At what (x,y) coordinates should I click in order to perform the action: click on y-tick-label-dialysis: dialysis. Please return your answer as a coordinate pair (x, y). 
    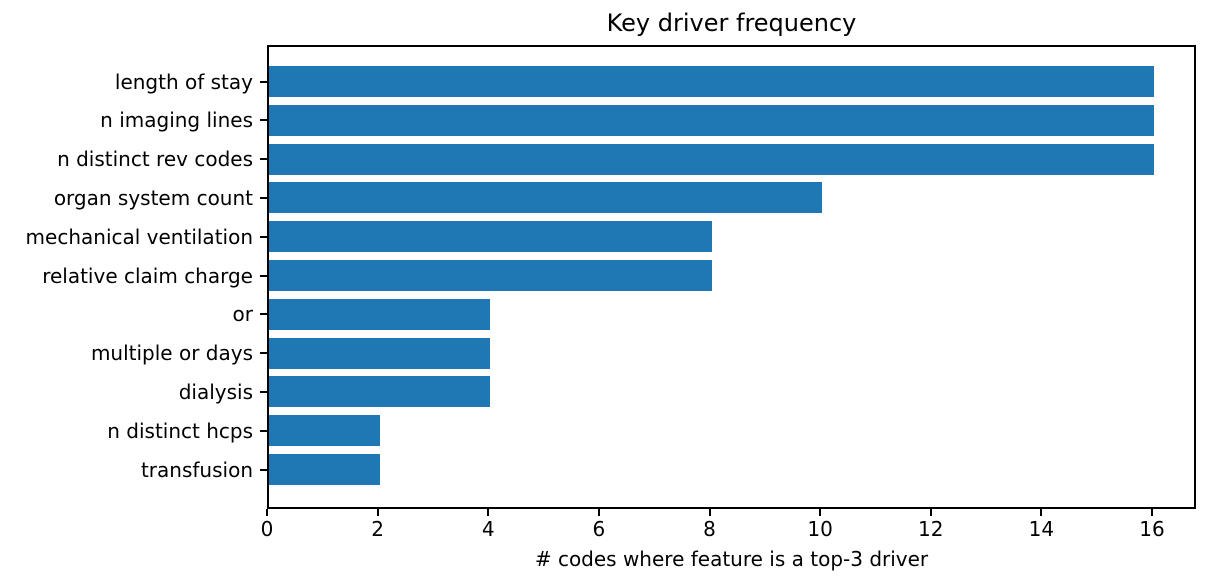
    Looking at the image, I should click on (215, 391).